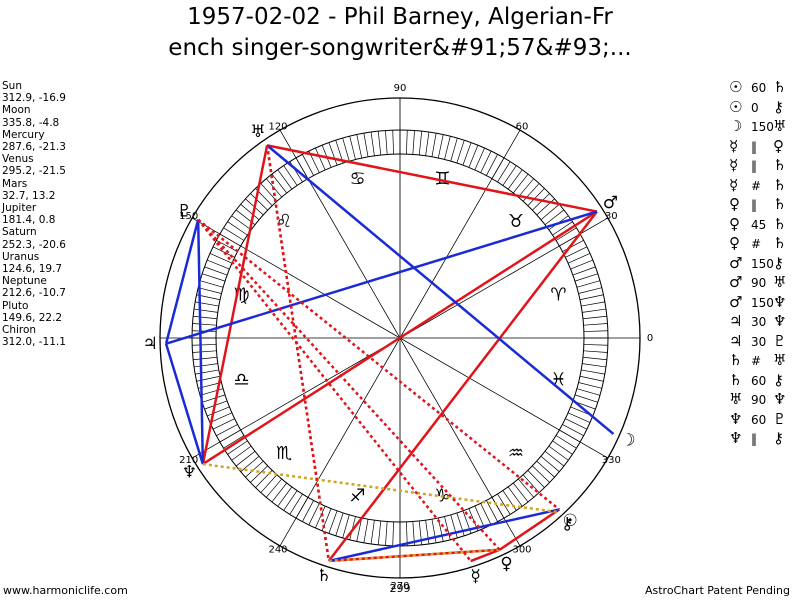 Image resolution: width=800 pixels, height=600 pixels. I want to click on aspect-planet-2: ♆, so click(780, 399).